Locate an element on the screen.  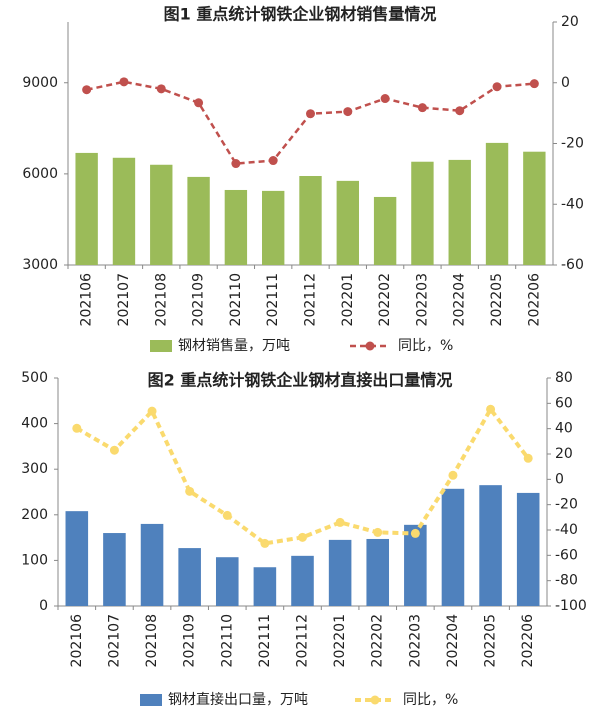
y-tick-label: 9000 is located at coordinates (40, 83).